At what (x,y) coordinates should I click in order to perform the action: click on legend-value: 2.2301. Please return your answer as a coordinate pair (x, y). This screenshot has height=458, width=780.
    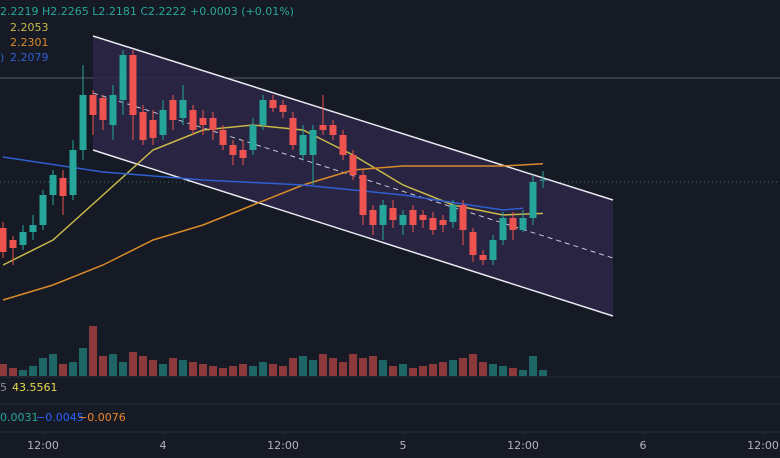
    Looking at the image, I should click on (29, 42).